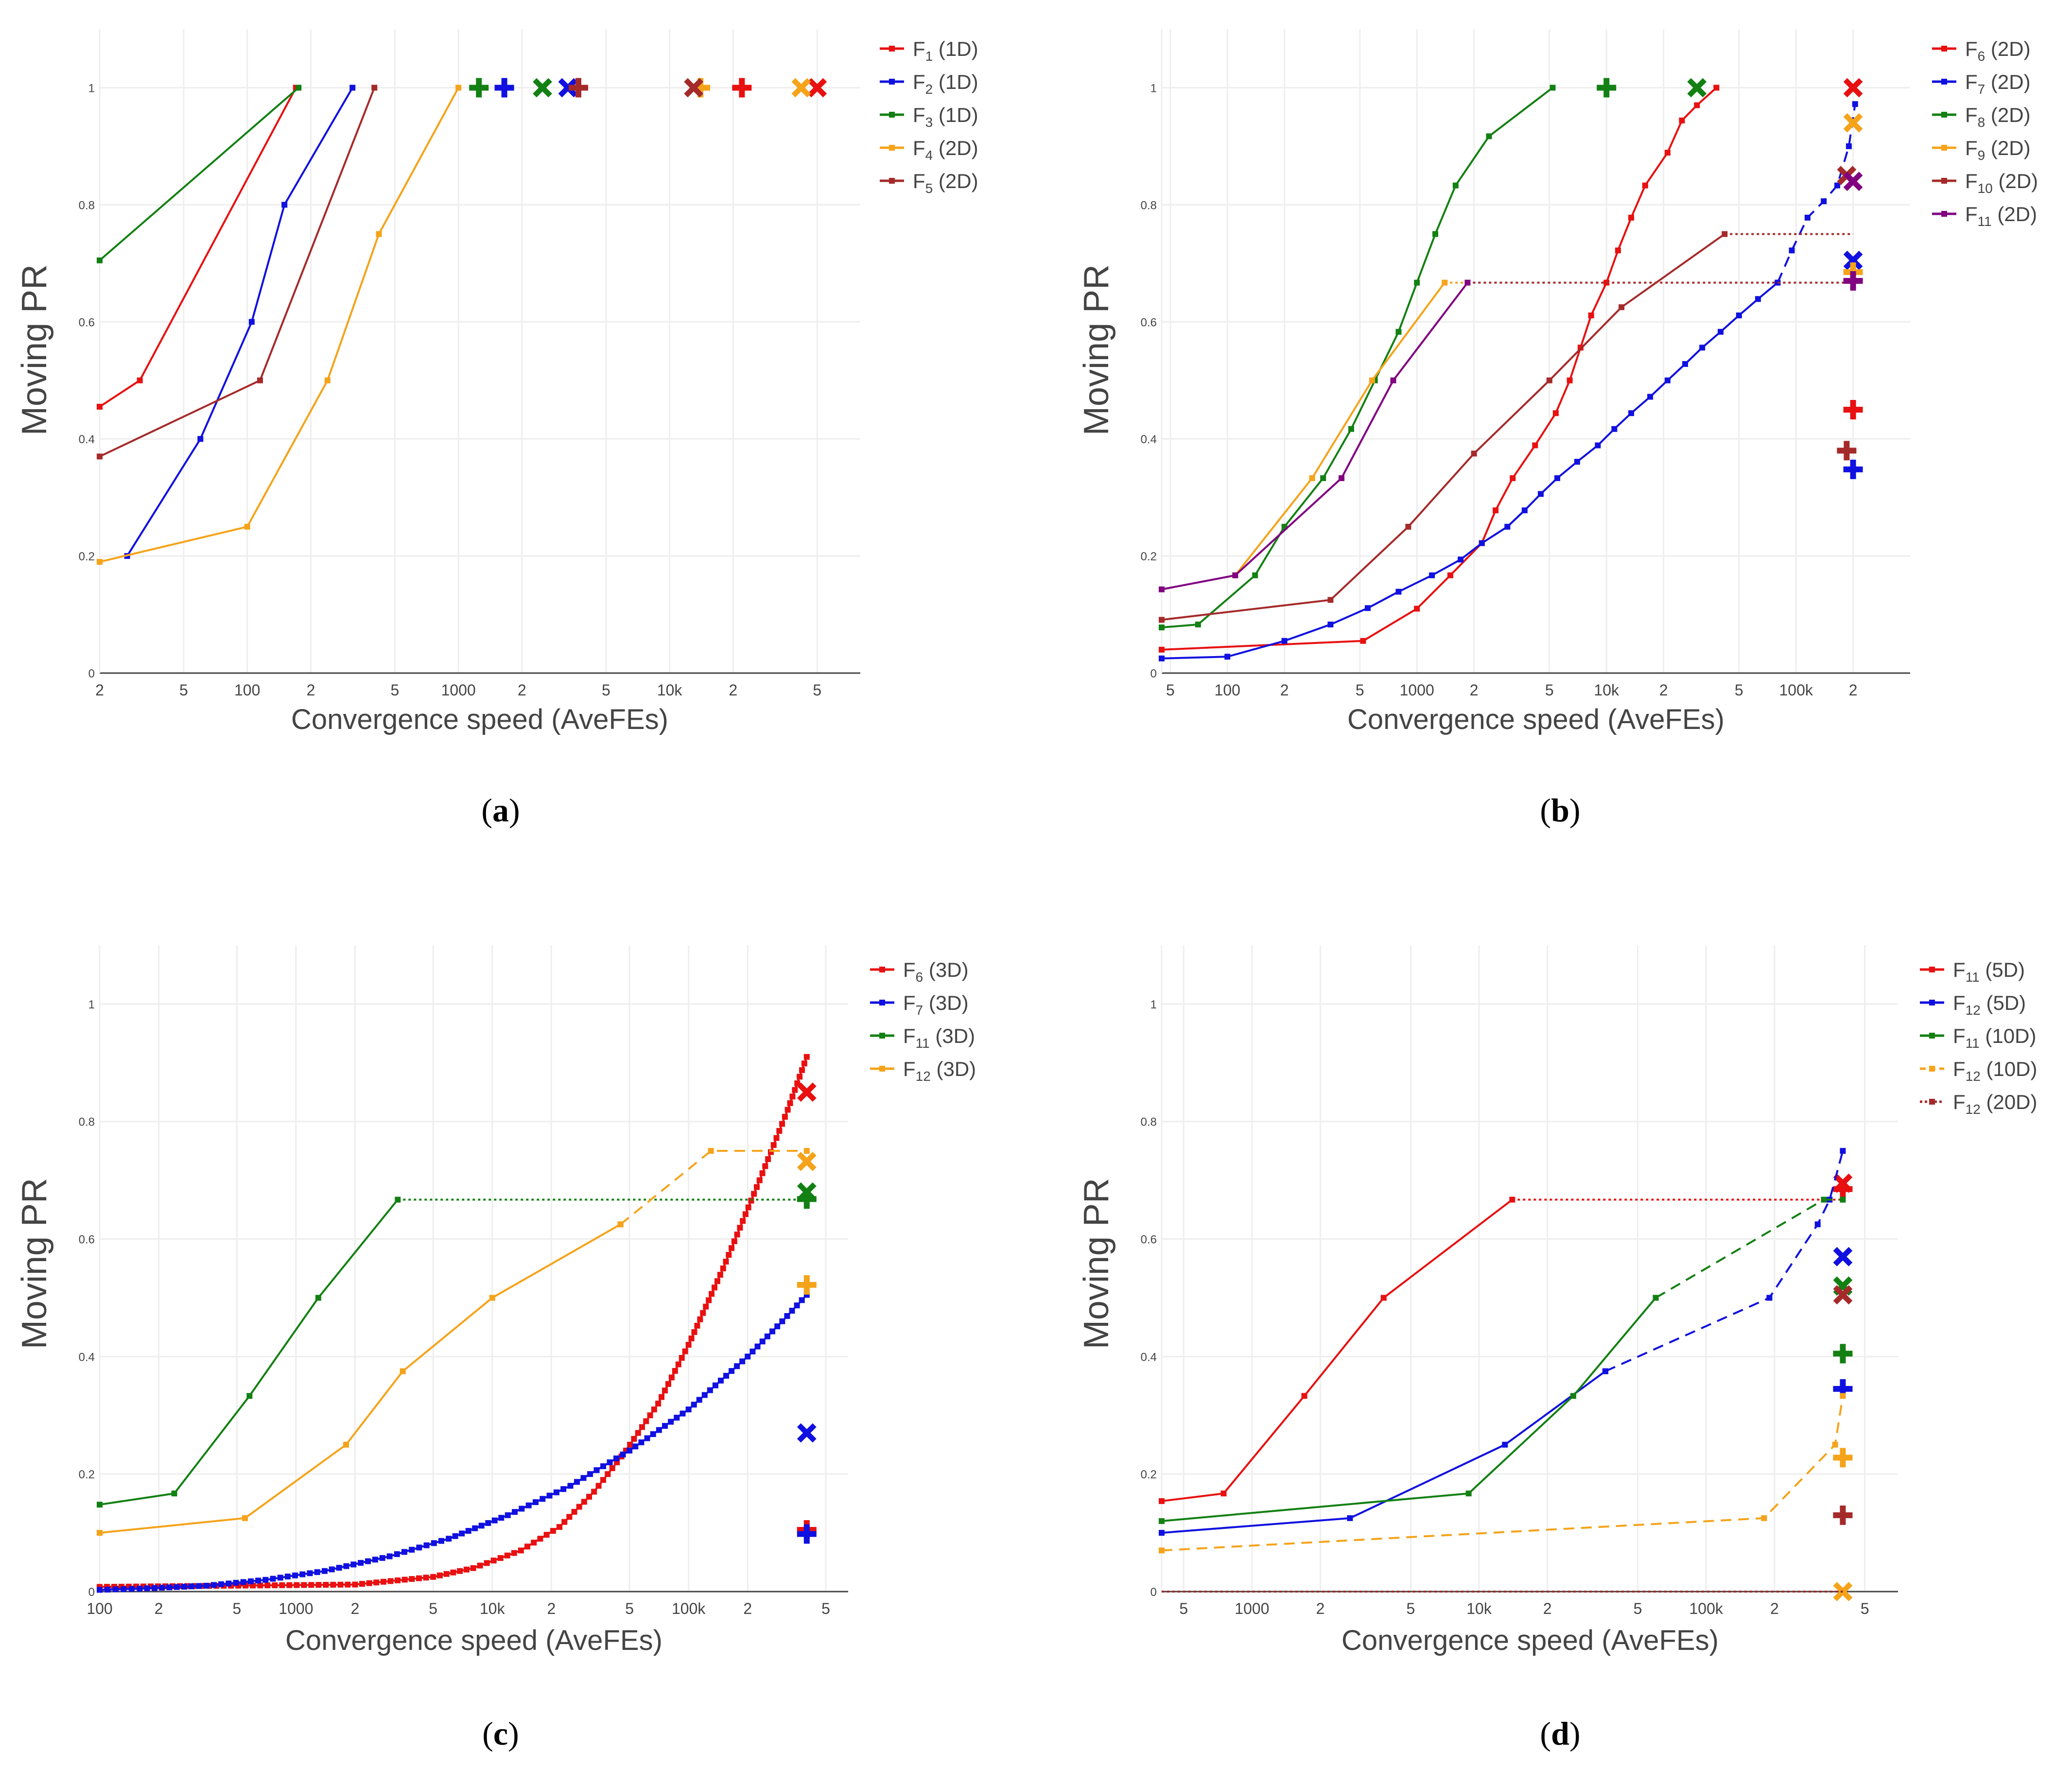 The image size is (2072, 1768). What do you see at coordinates (1547, 1608) in the screenshot?
I see `x-tick-label: 2` at bounding box center [1547, 1608].